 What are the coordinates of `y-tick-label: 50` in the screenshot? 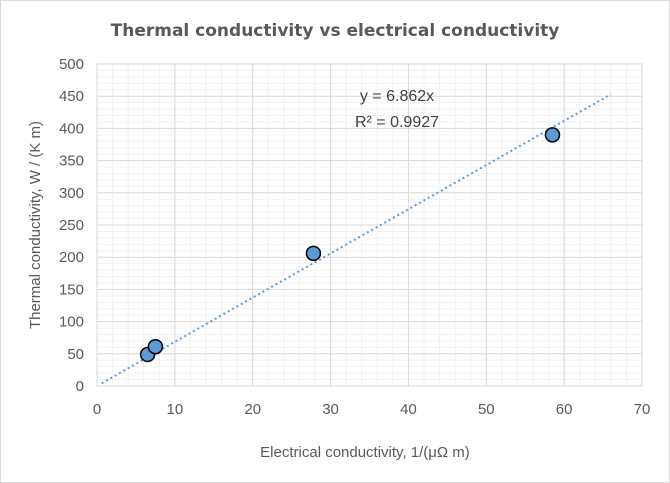 It's located at (75, 354).